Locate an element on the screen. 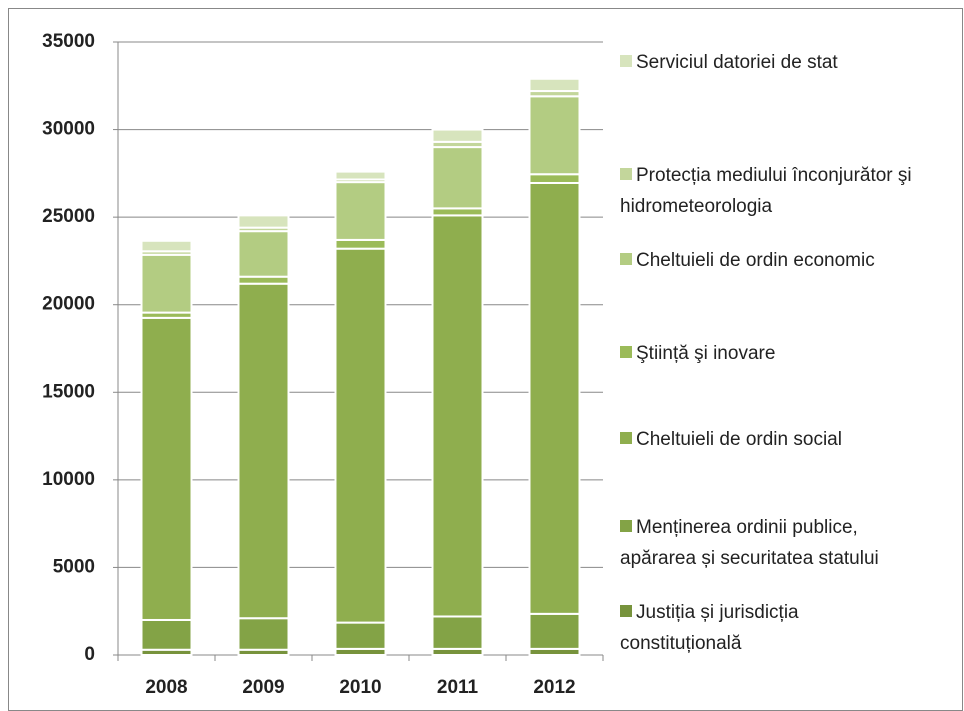 The height and width of the screenshot is (711, 964). x-tick-label: 2009 is located at coordinates (263, 687).